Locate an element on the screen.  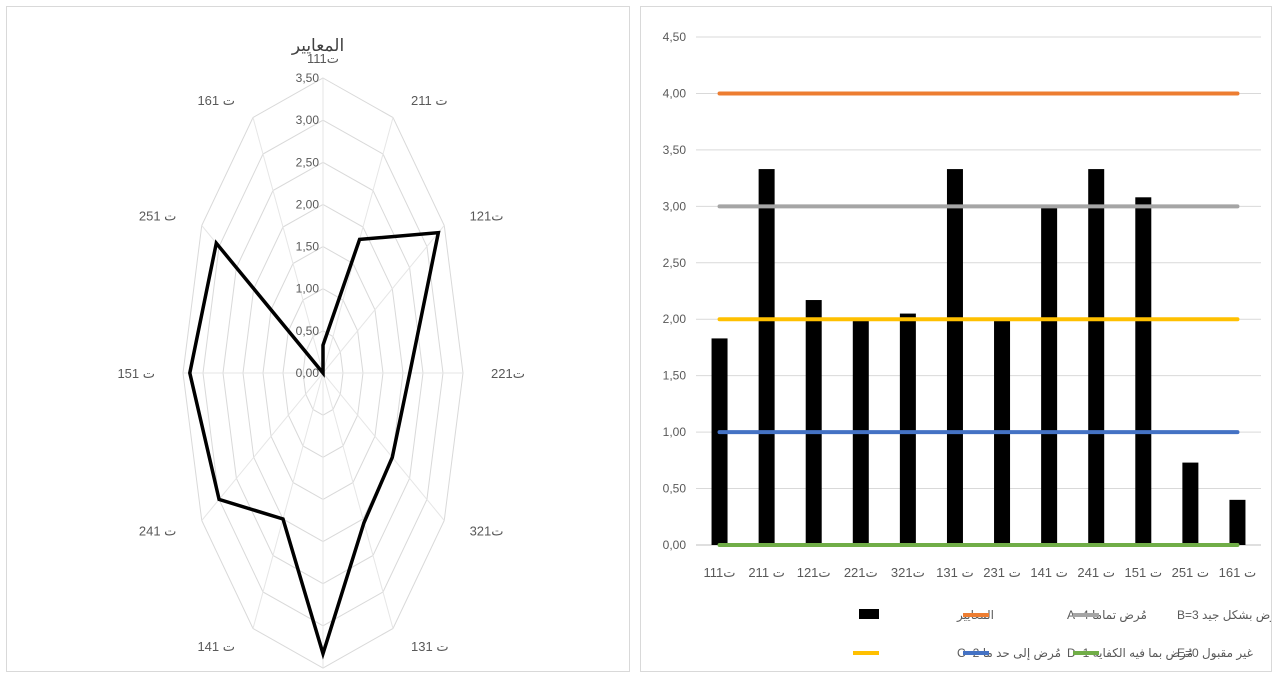
radar-category-label: ت 161 is located at coordinates (216, 100).